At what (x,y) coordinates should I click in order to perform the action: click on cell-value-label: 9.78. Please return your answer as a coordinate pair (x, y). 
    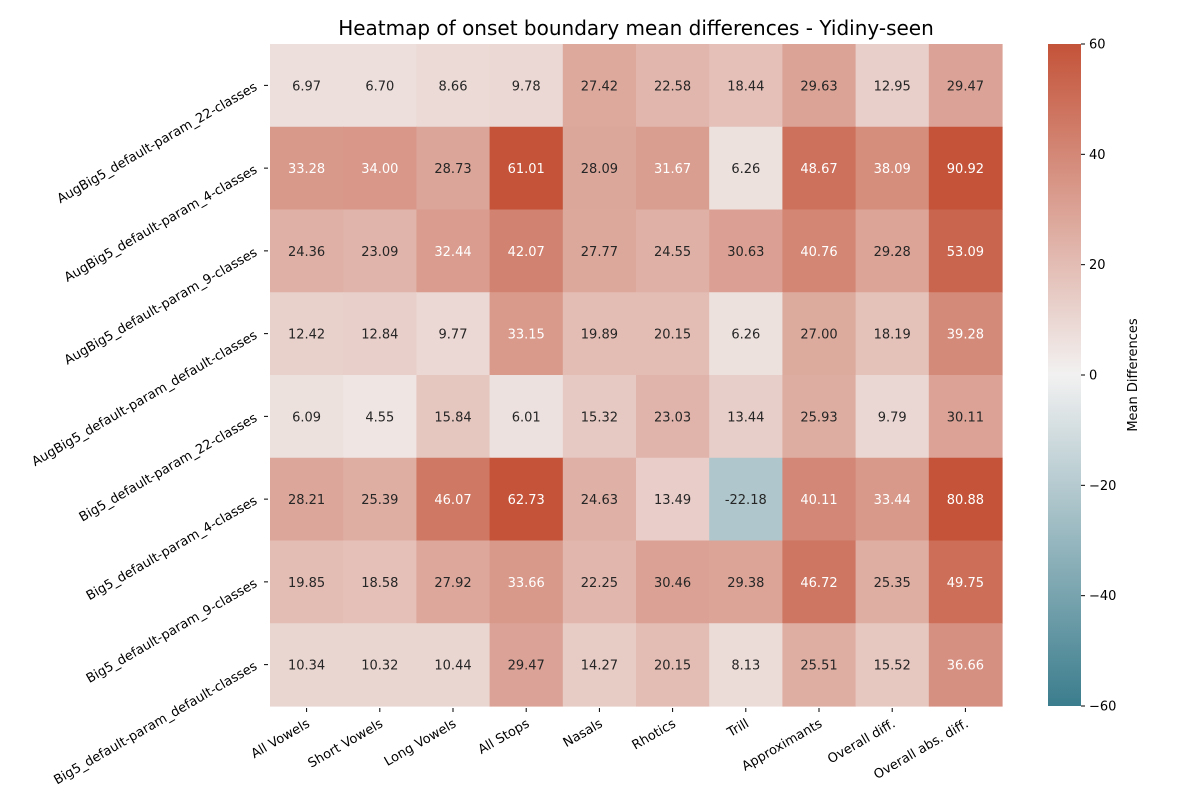
    Looking at the image, I should click on (526, 86).